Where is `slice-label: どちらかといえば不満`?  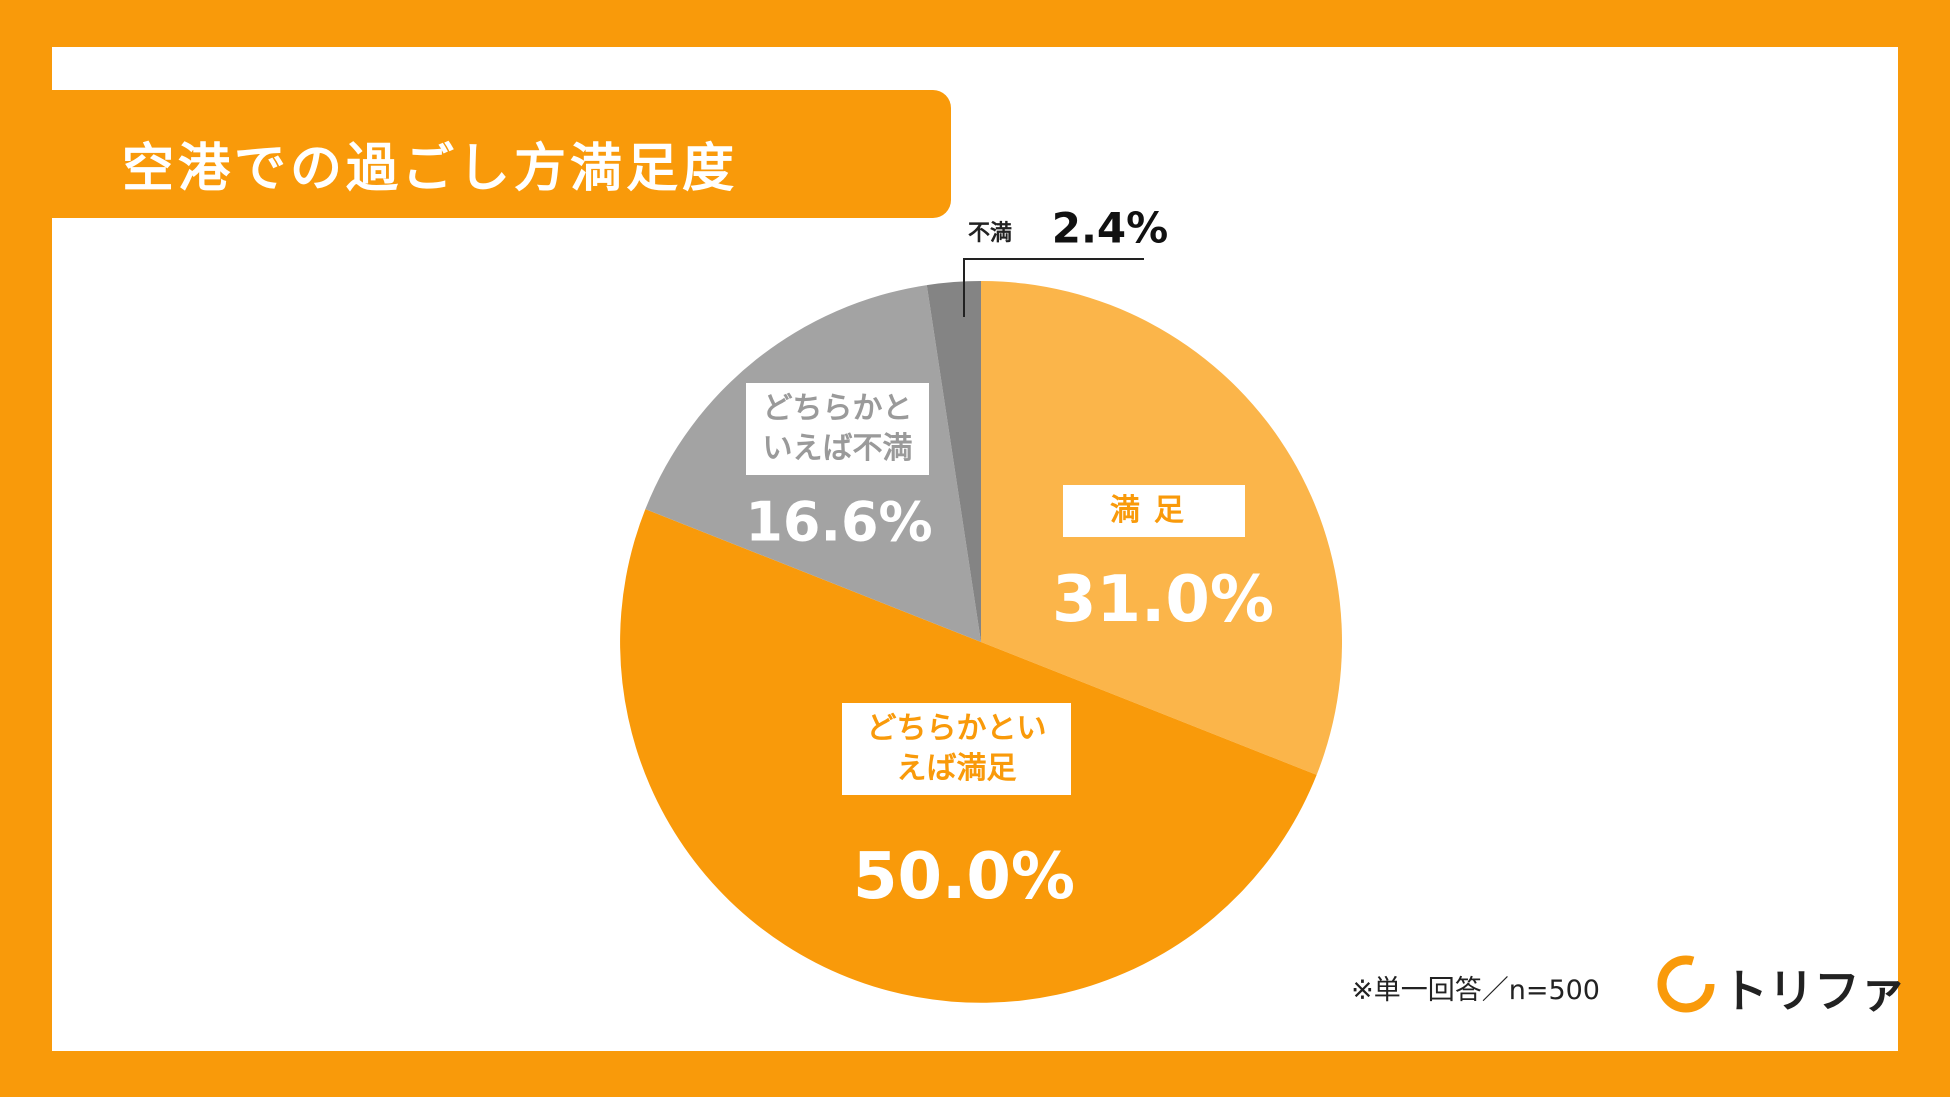 slice-label: どちらかといえば不満 is located at coordinates (837, 429).